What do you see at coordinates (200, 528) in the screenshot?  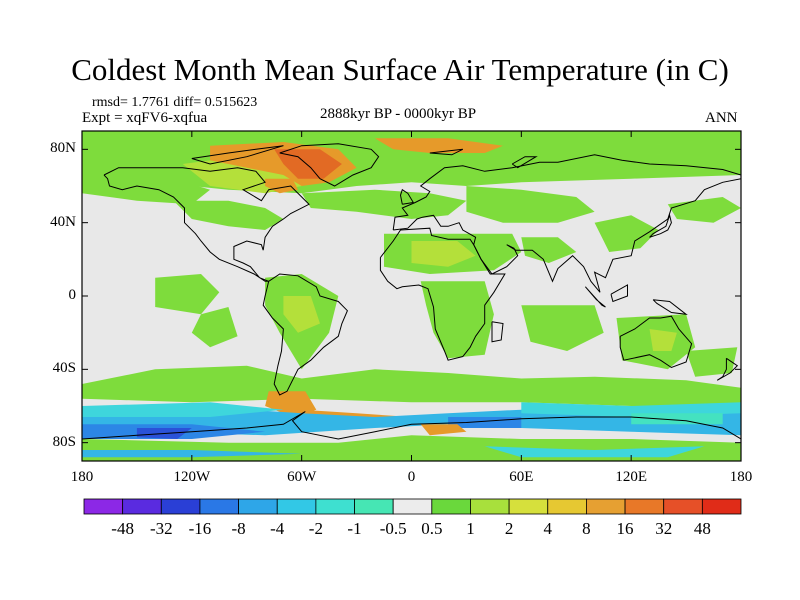 I see `colorbar-label: -16` at bounding box center [200, 528].